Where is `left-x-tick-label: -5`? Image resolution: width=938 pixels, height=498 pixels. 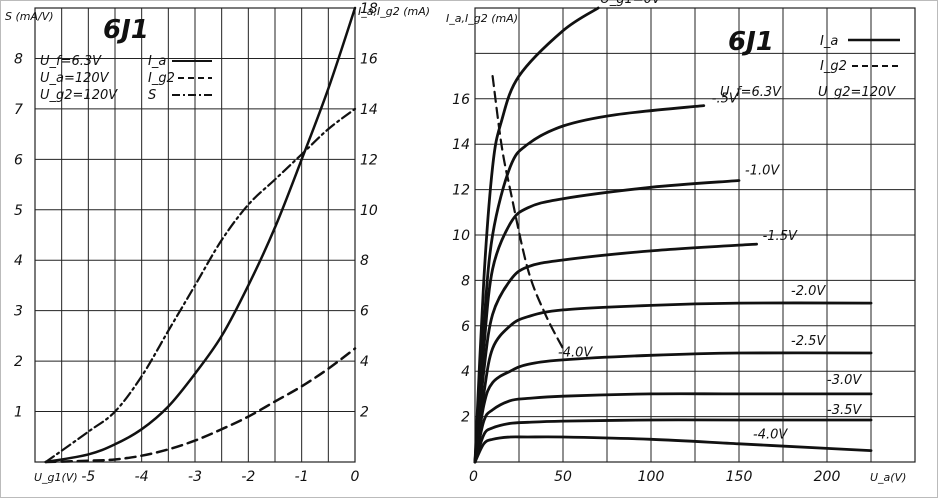 left-x-tick-label: -5 is located at coordinates (88, 477).